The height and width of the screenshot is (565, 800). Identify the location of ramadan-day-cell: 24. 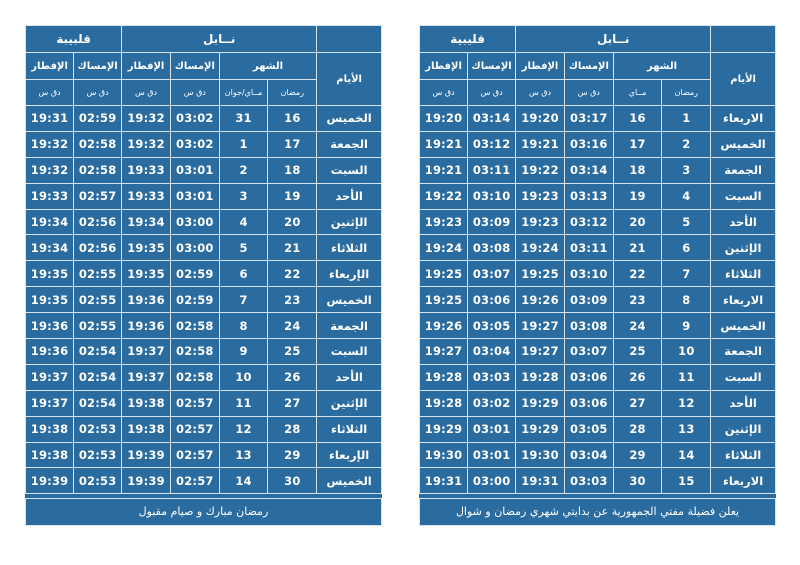
(292, 326).